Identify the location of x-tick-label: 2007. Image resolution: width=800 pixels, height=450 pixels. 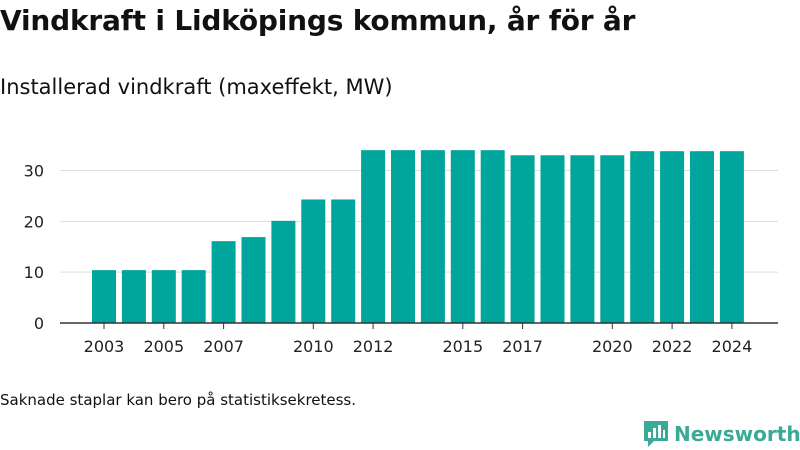
(223, 346).